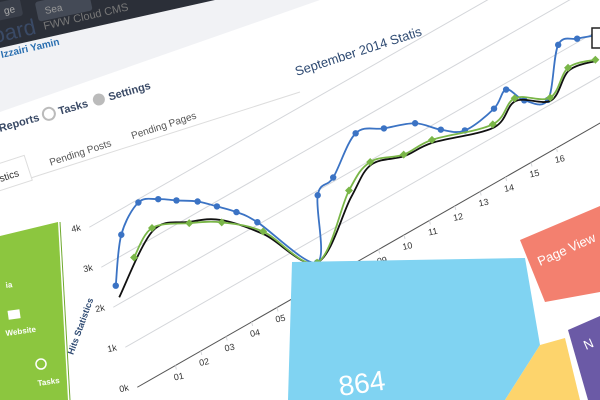  I want to click on search-field, so click(64, 11).